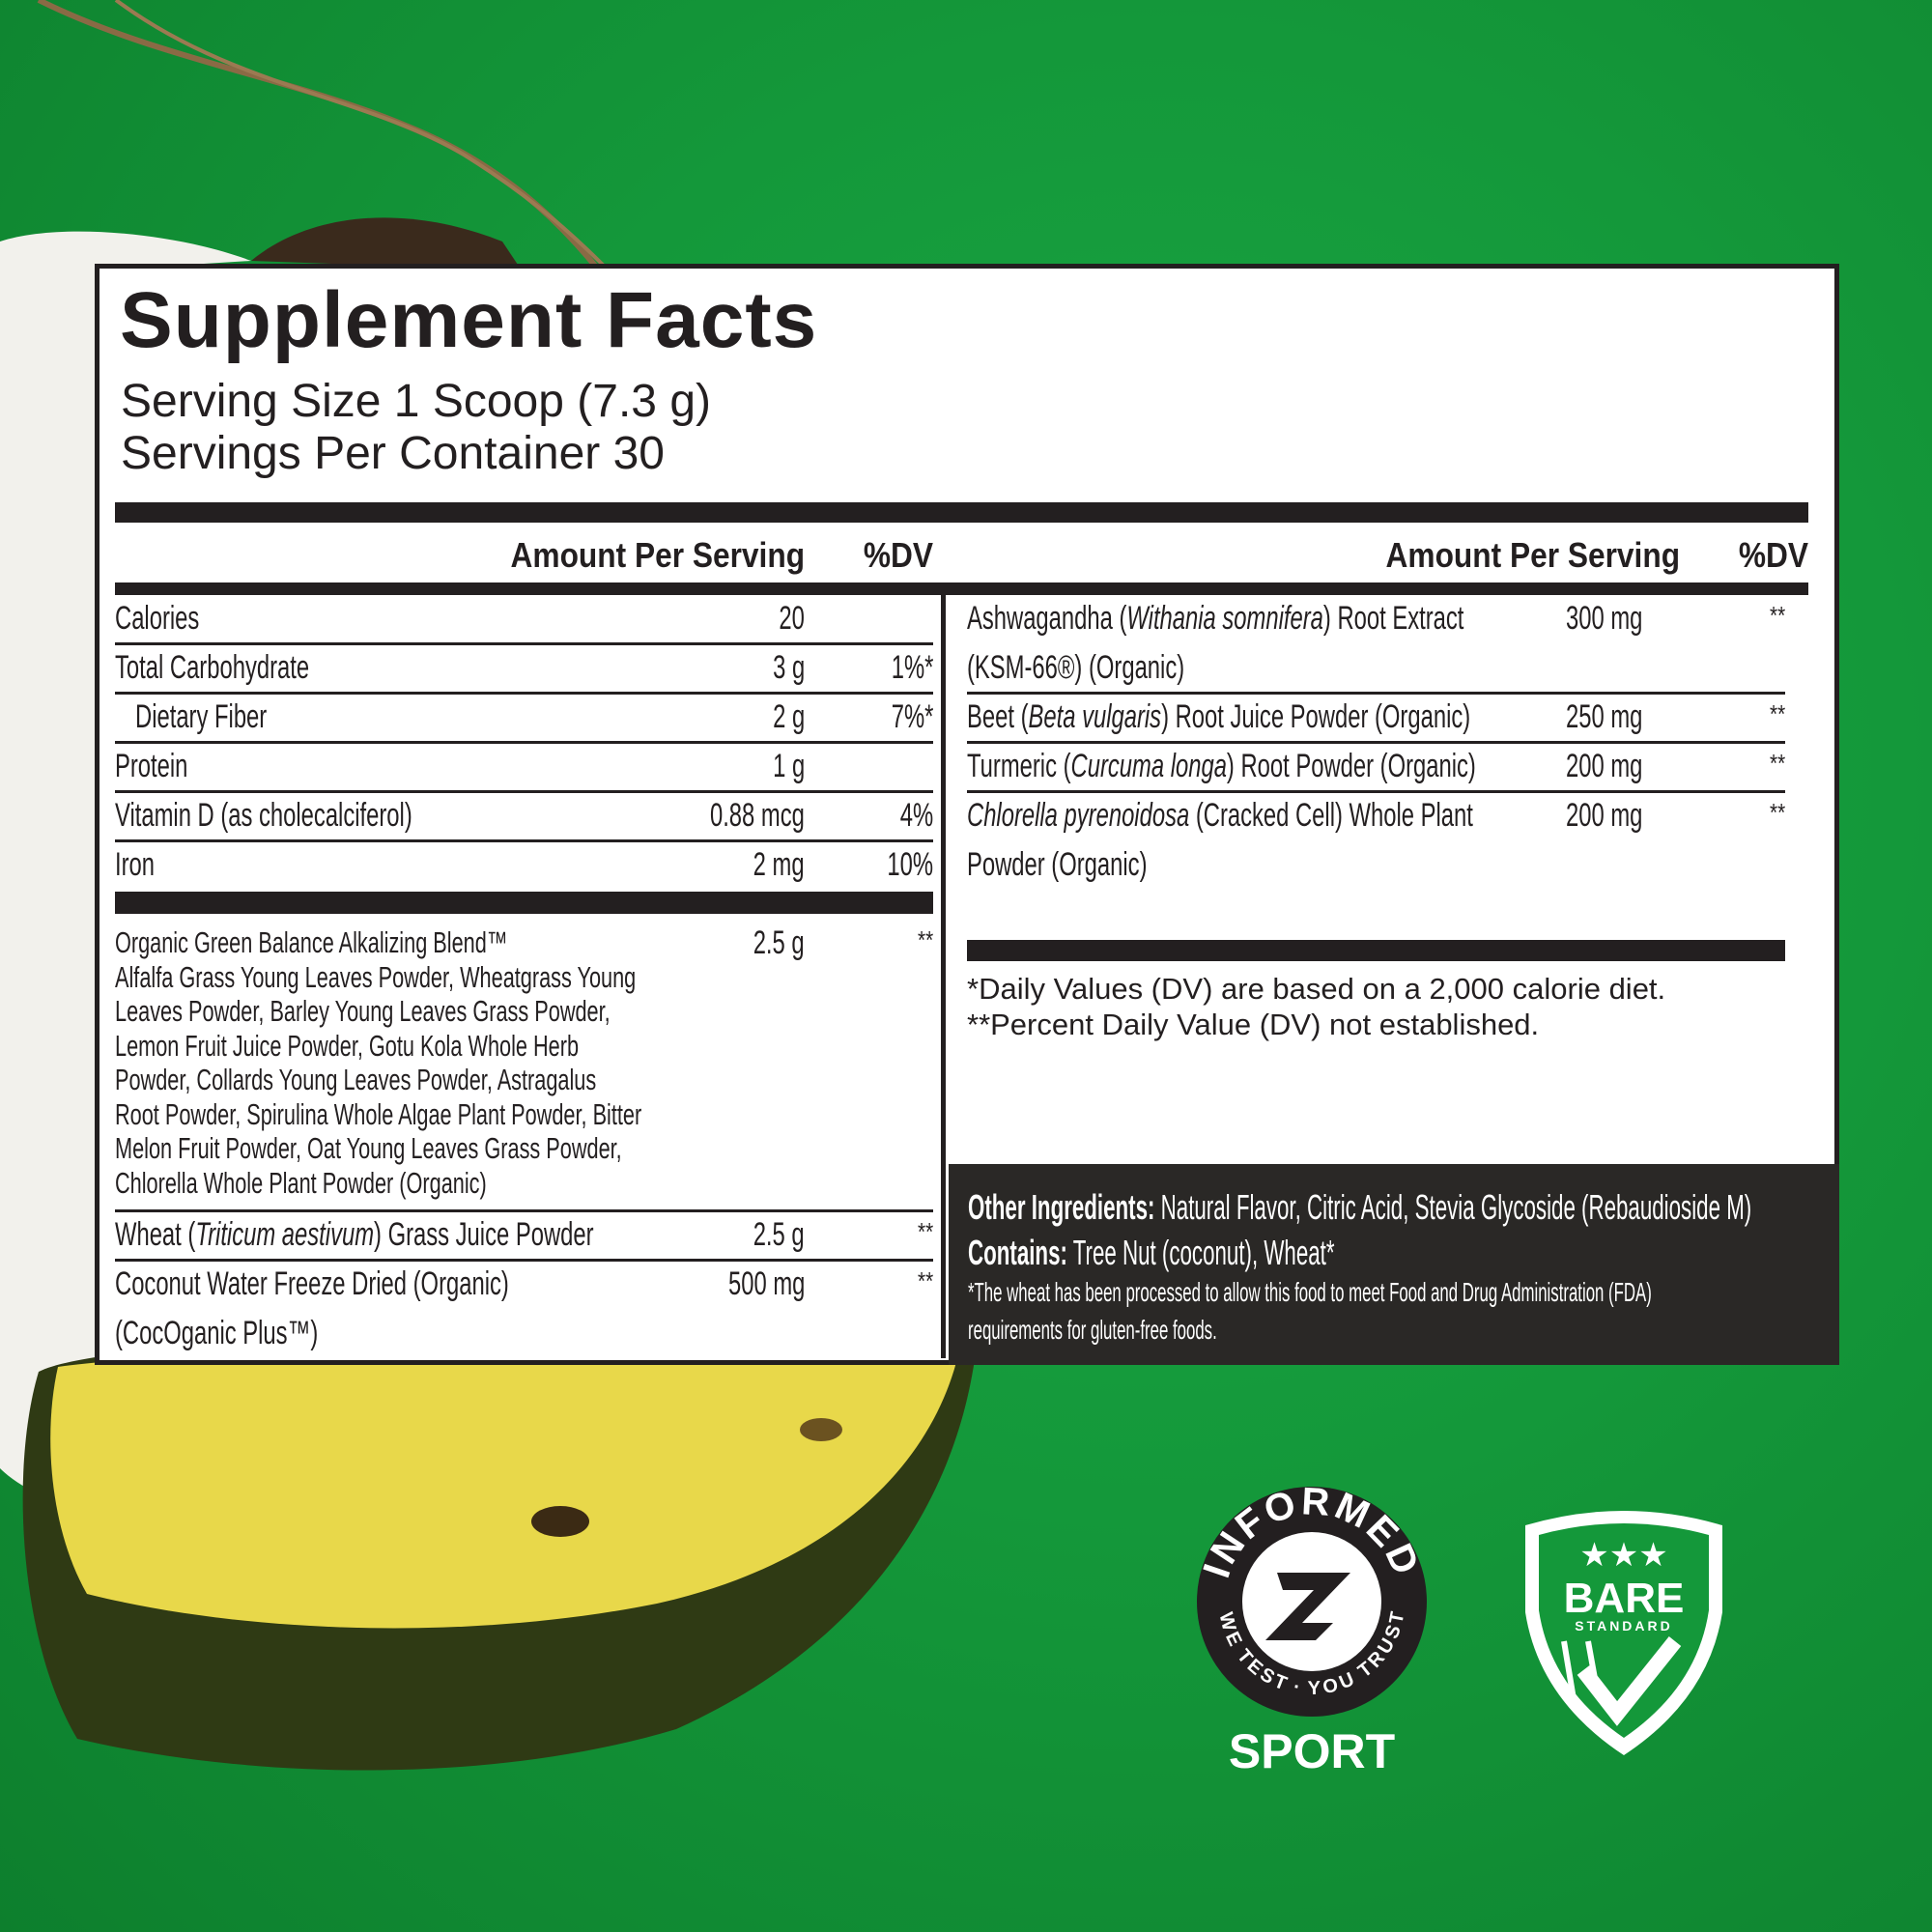  Describe the element at coordinates (657, 555) in the screenshot. I see `left-amount-header: Amount Per Serving` at that location.